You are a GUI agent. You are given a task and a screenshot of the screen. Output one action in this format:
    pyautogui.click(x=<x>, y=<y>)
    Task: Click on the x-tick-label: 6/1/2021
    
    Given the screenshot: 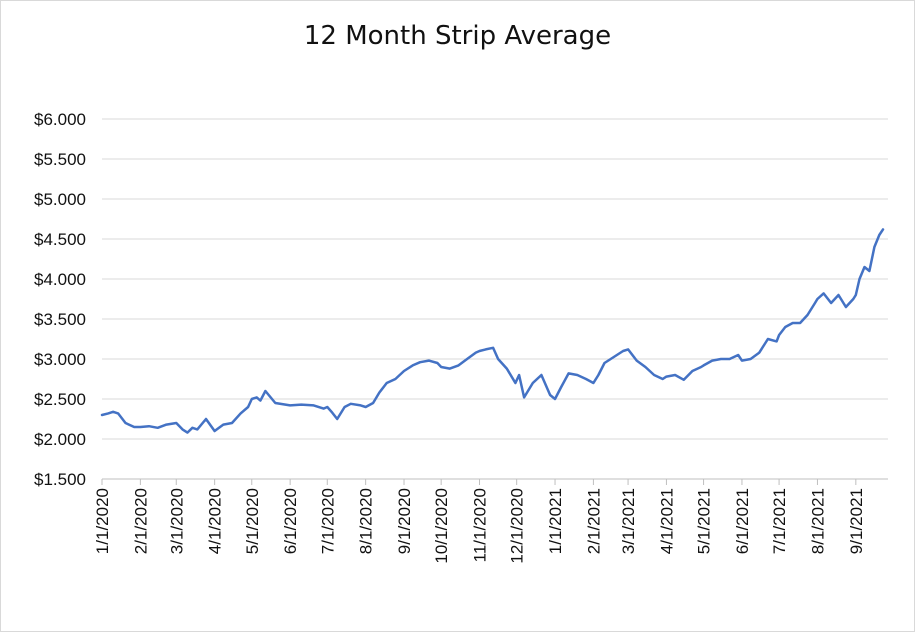 What is the action you would take?
    pyautogui.click(x=742, y=521)
    